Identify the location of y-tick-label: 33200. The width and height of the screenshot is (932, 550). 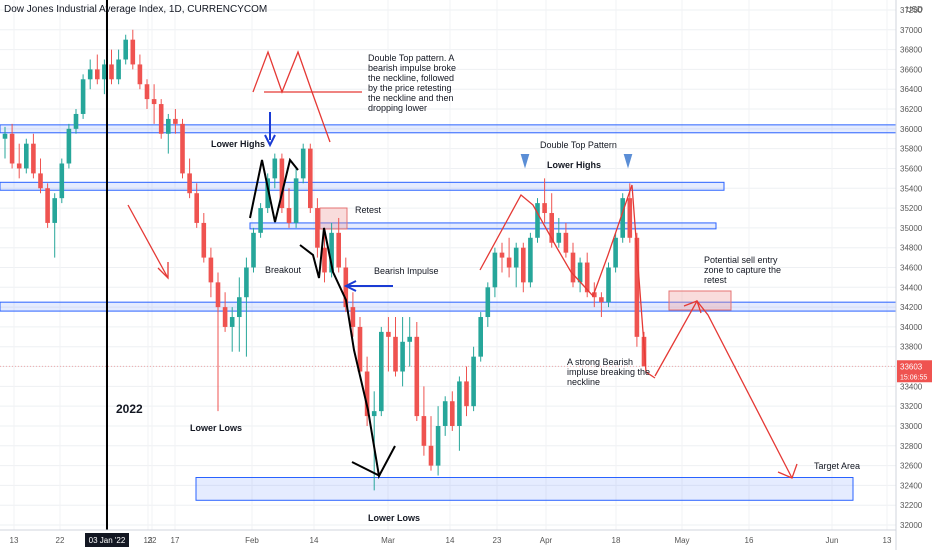
(911, 406).